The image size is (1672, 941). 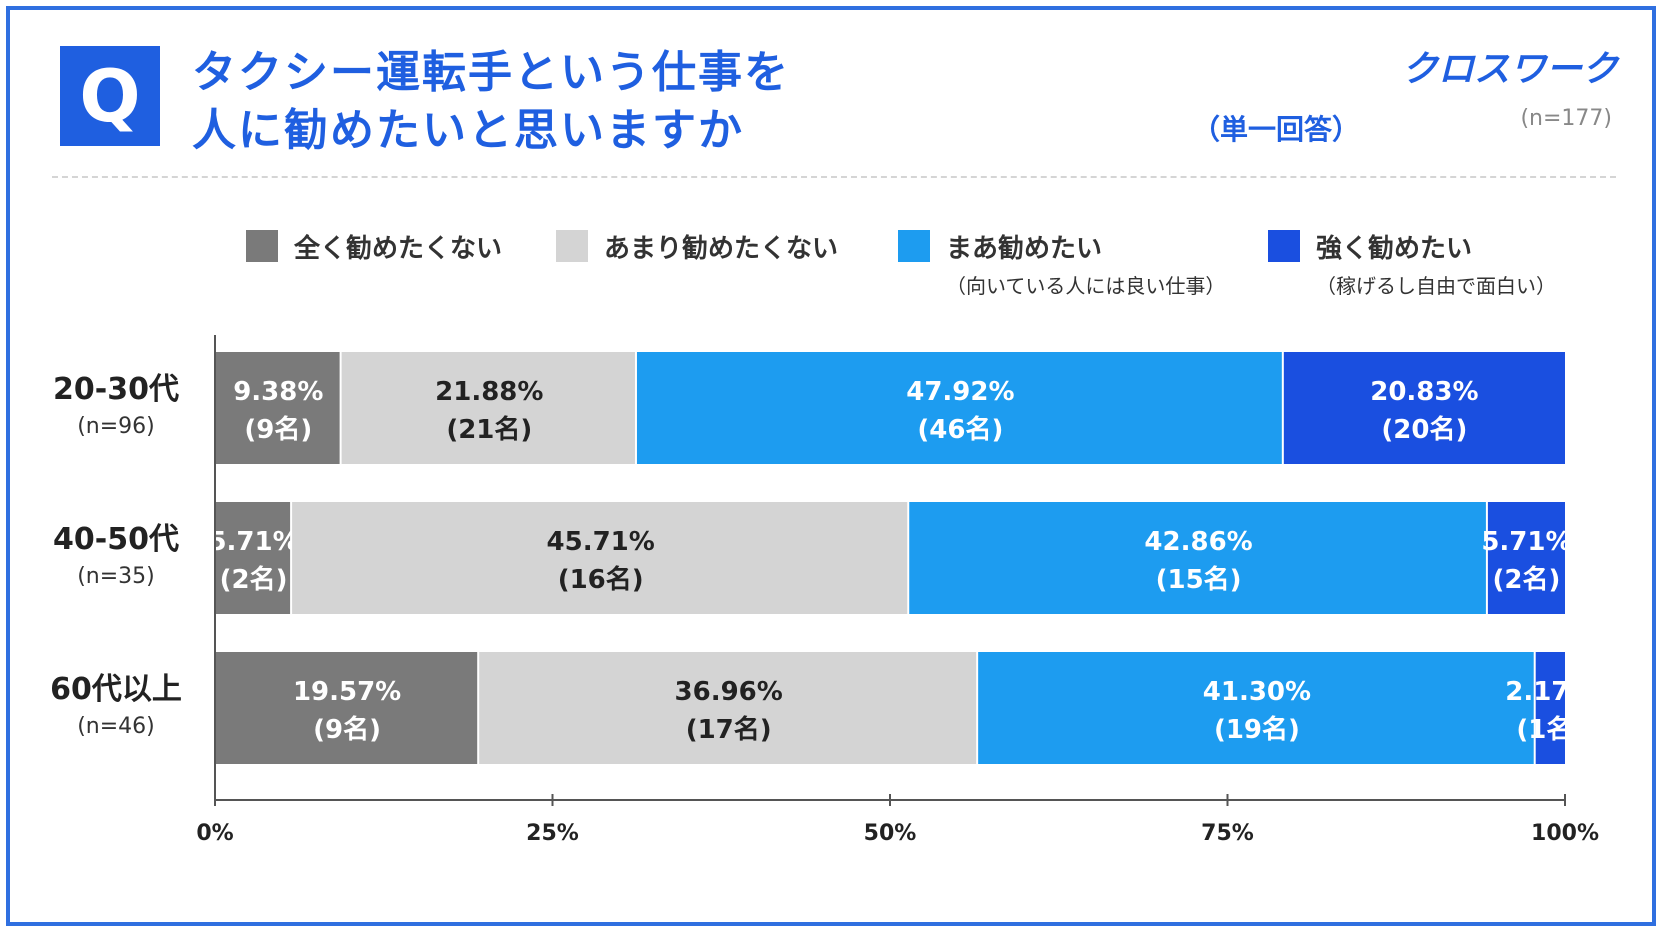 What do you see at coordinates (116, 689) in the screenshot?
I see `row-name: 60代以上` at bounding box center [116, 689].